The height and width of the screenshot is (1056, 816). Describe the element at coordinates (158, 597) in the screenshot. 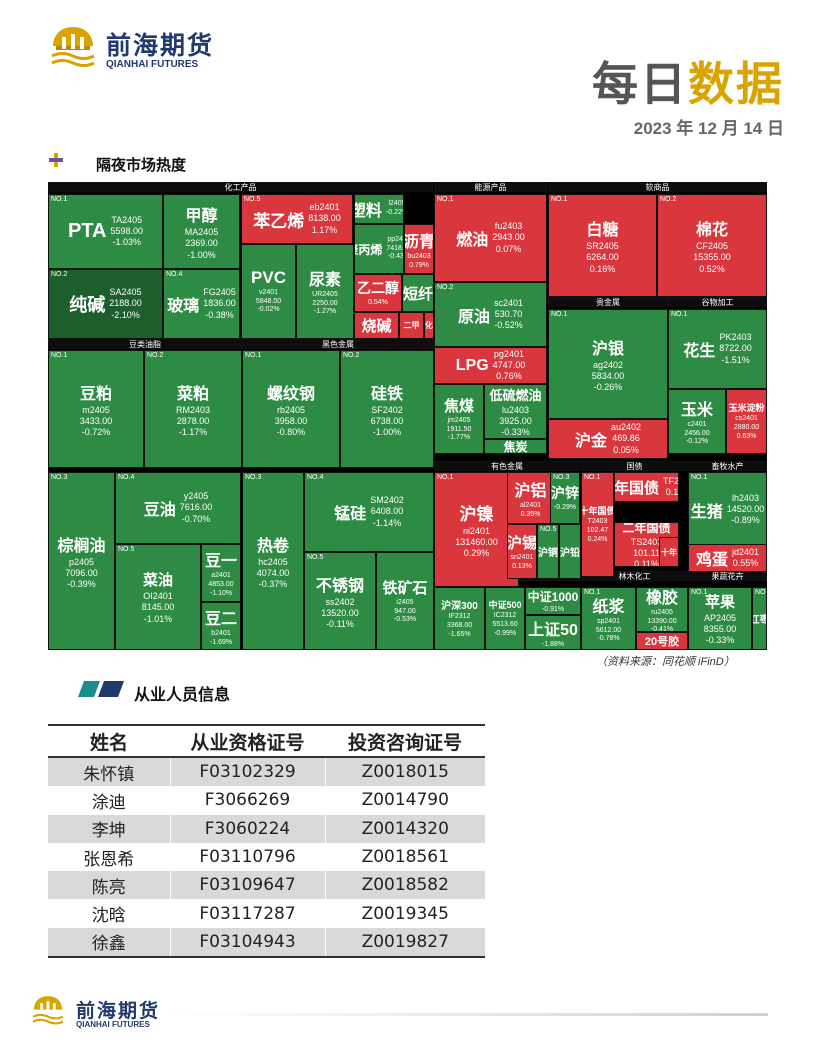

I see `heatmap-tile: NO.5 菜油 OI2401 8145.00 -1.01%` at that location.